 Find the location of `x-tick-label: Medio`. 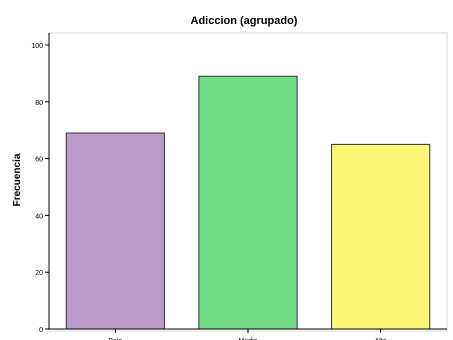

x-tick-label: Medio is located at coordinates (247, 339).